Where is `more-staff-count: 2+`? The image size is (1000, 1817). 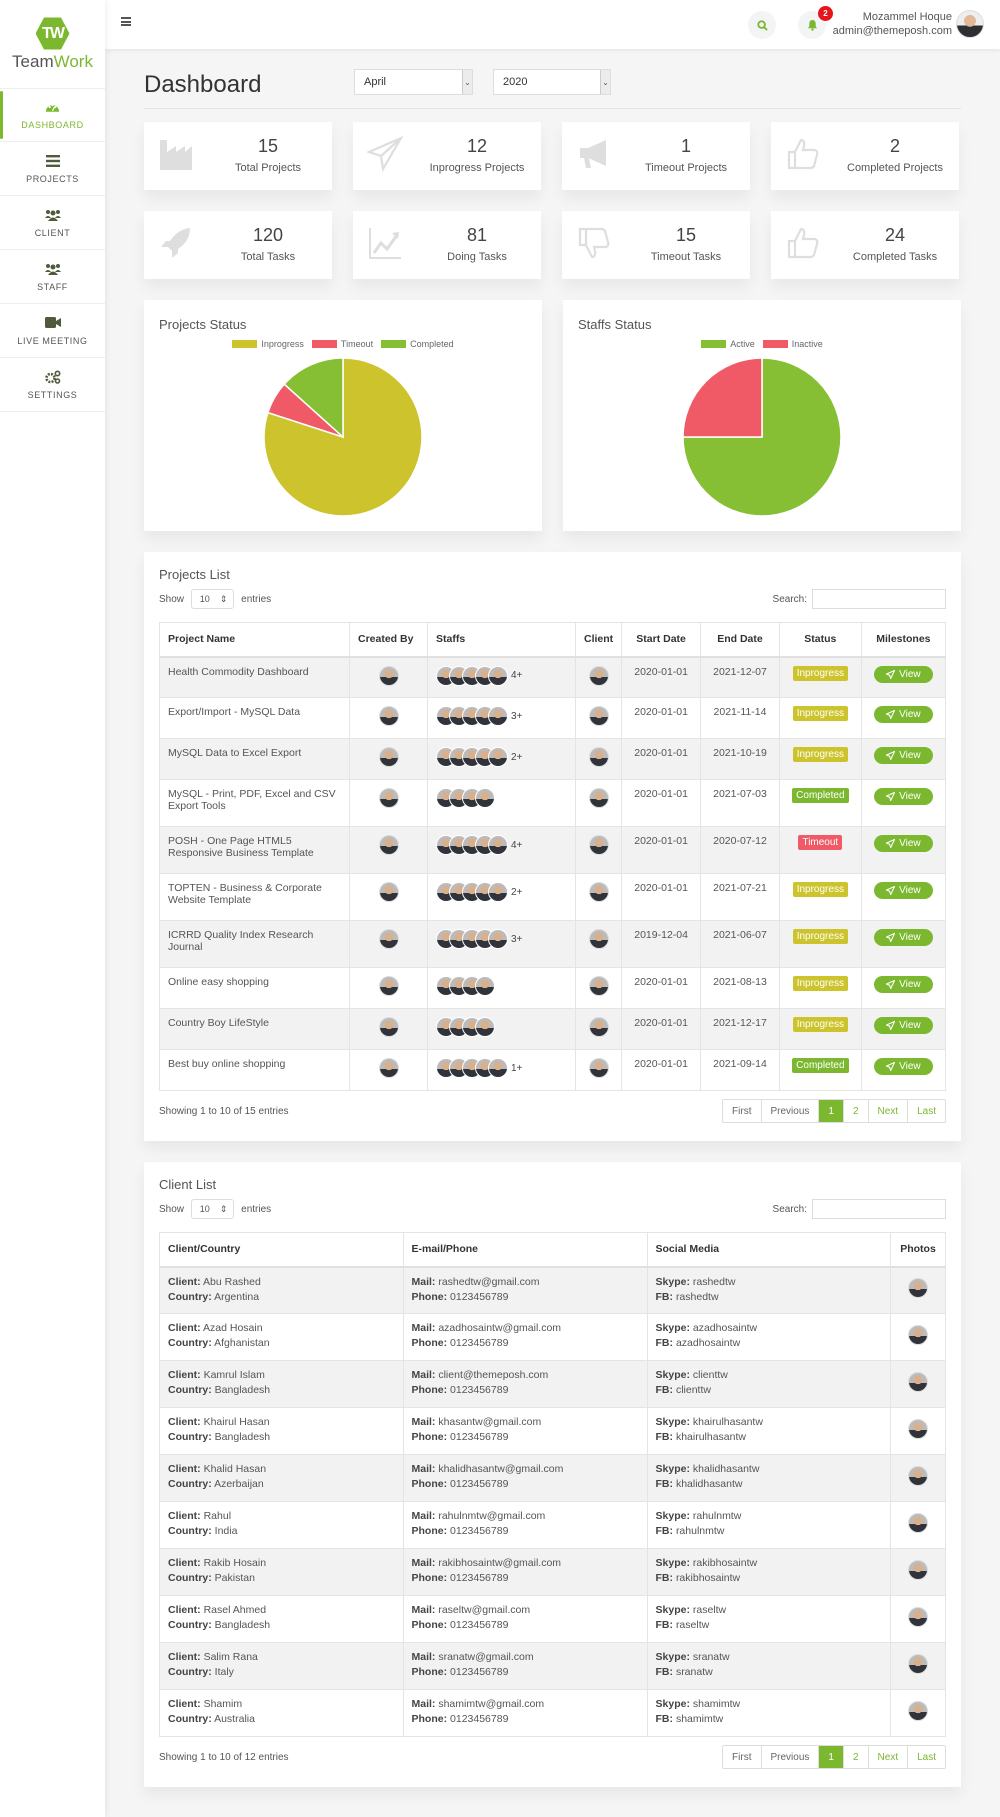
more-staff-count: 2+ is located at coordinates (517, 757).